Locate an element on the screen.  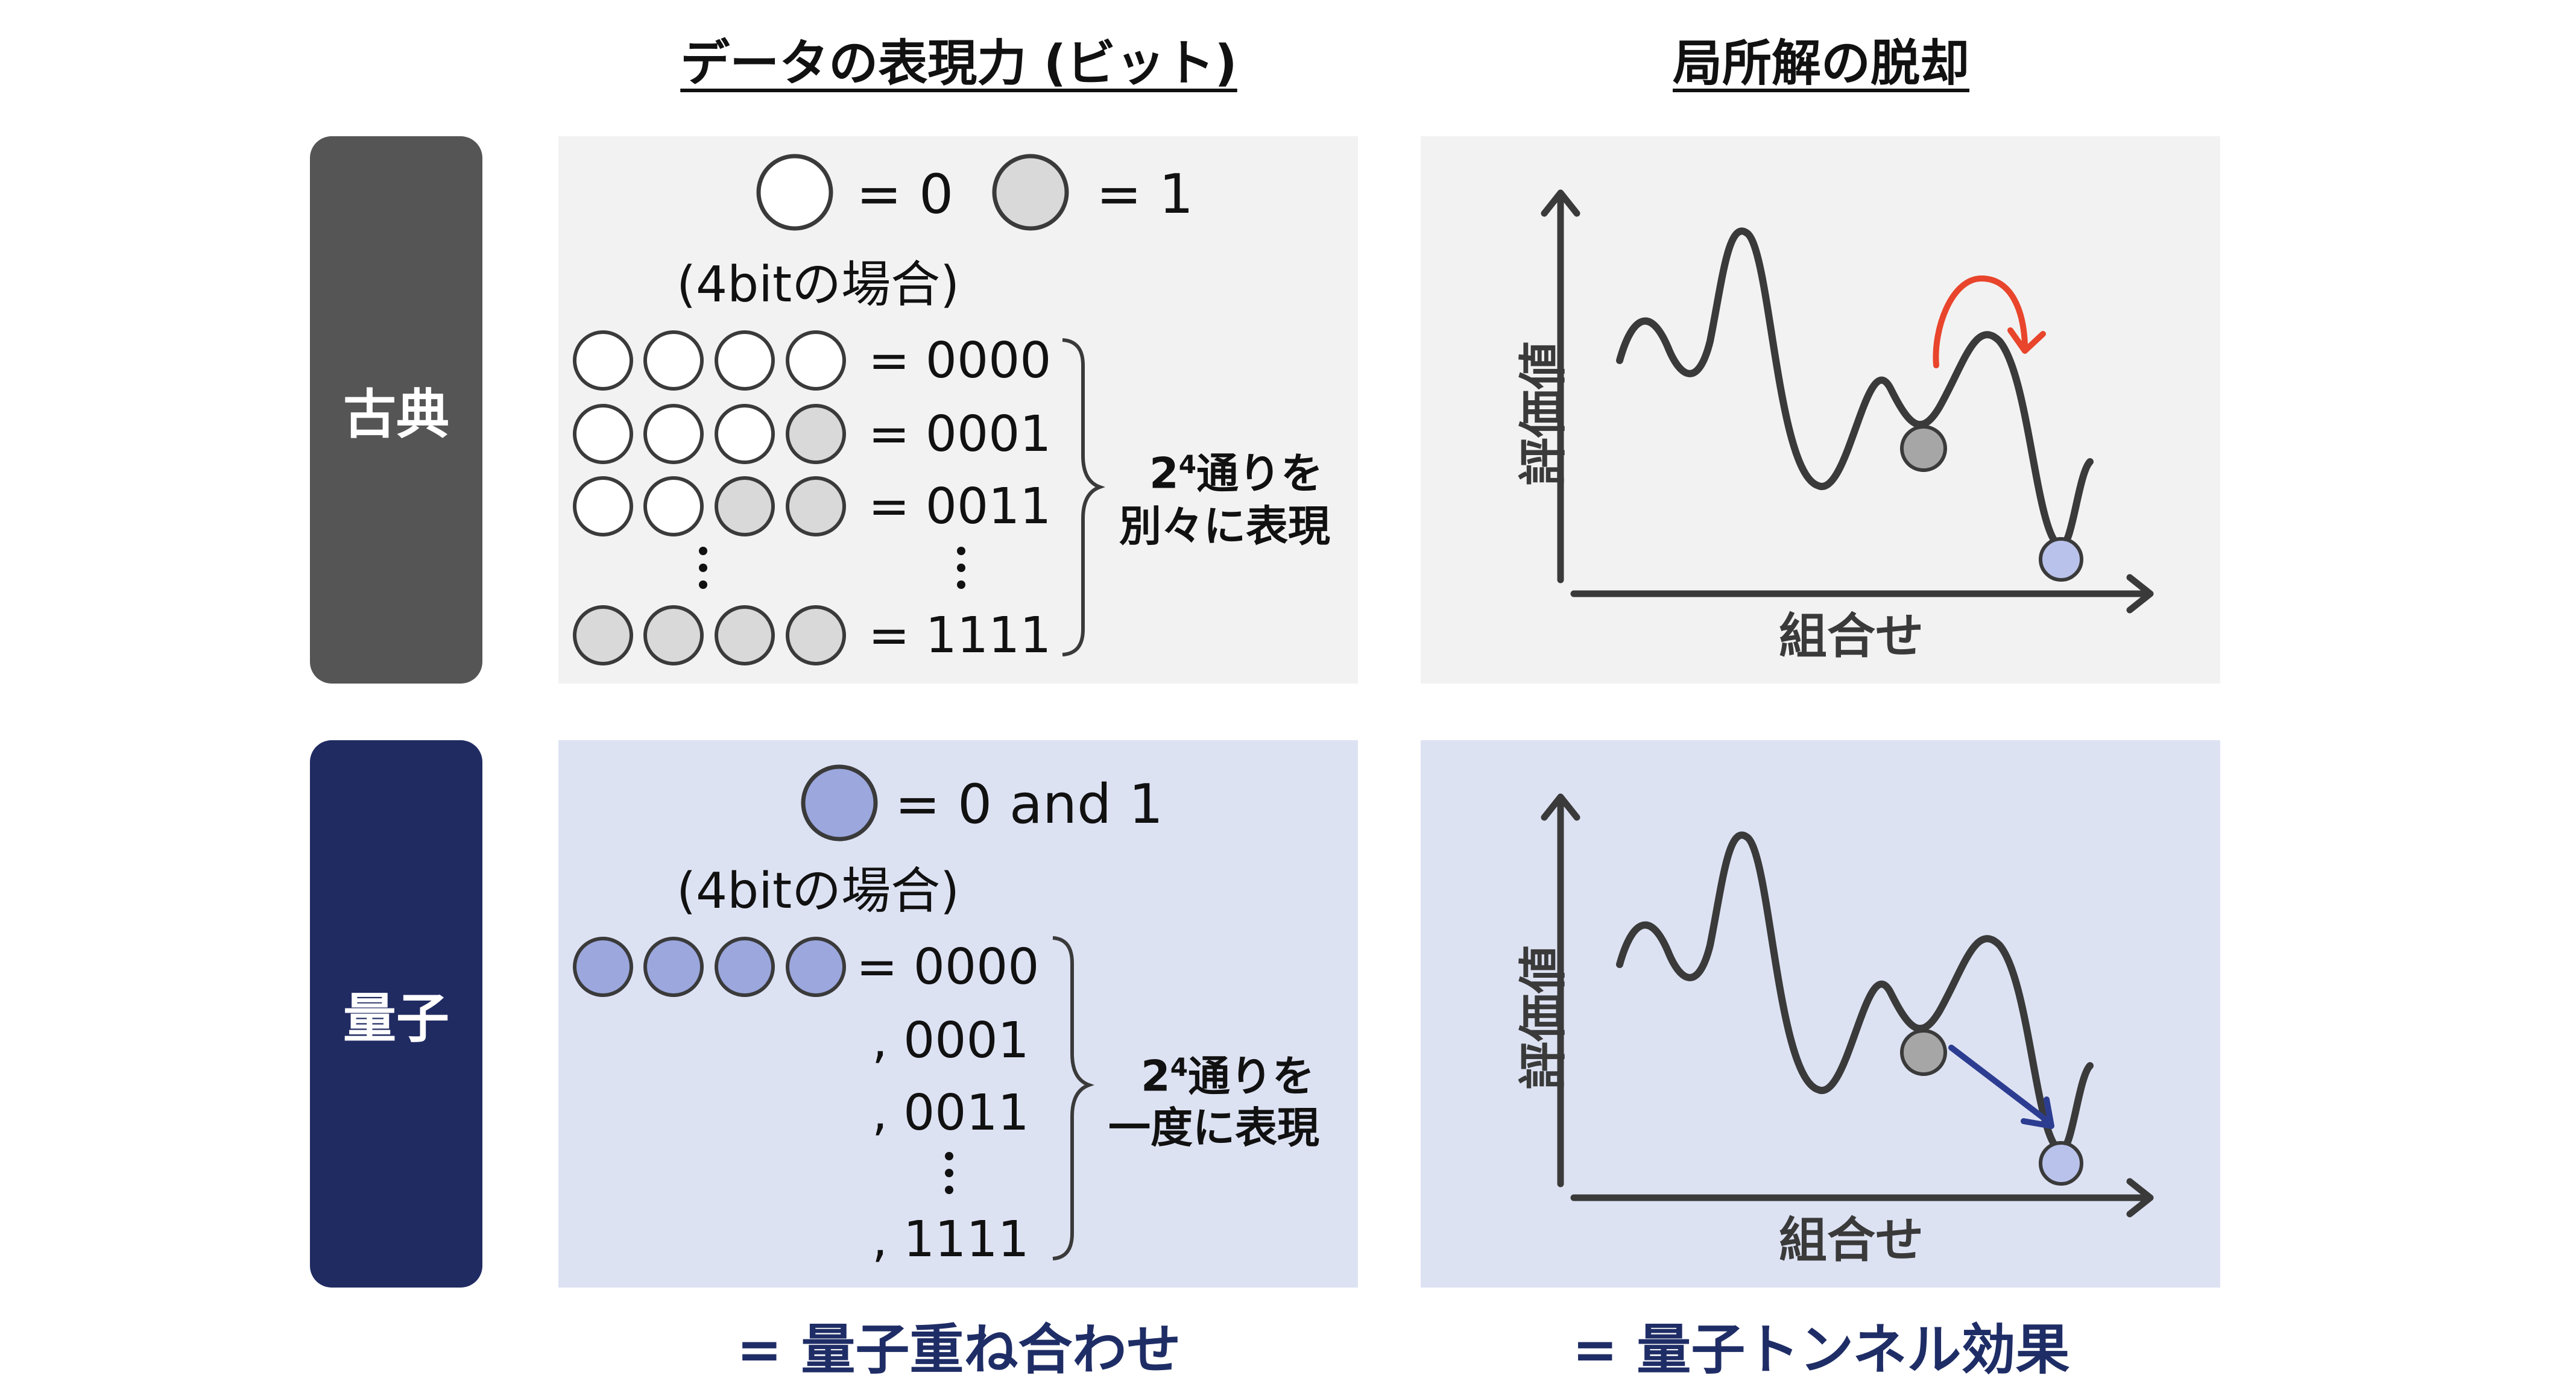
row-label-classical: 古典 is located at coordinates (396, 410).